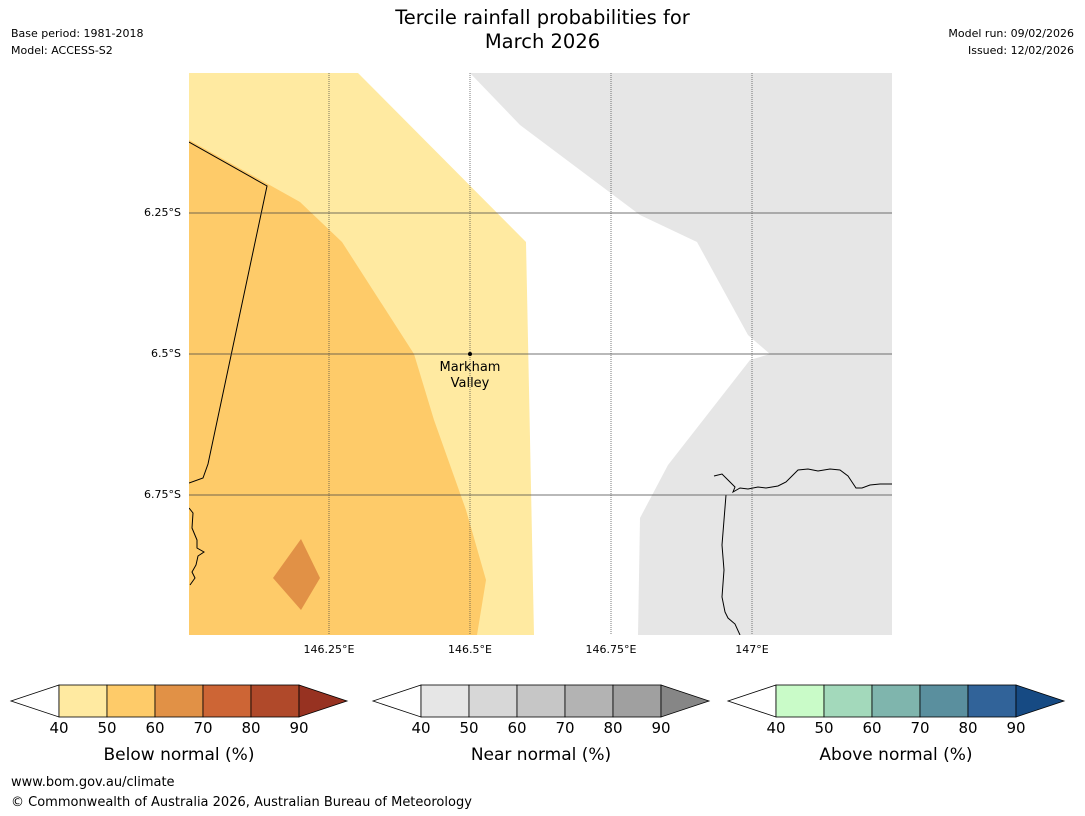 The width and height of the screenshot is (1085, 816). What do you see at coordinates (470, 354) in the screenshot?
I see `location-marker` at bounding box center [470, 354].